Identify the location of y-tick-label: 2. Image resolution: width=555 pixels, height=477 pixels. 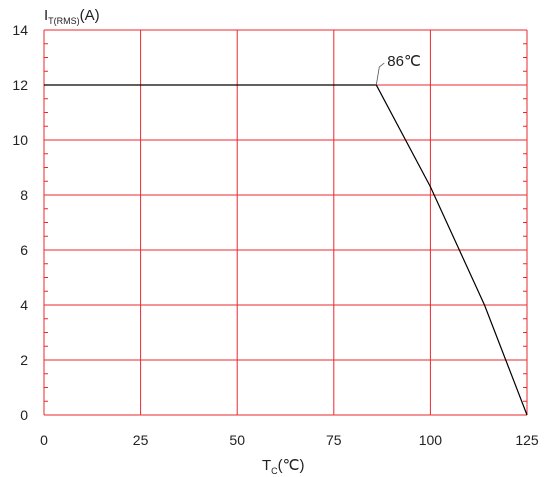
(24, 360).